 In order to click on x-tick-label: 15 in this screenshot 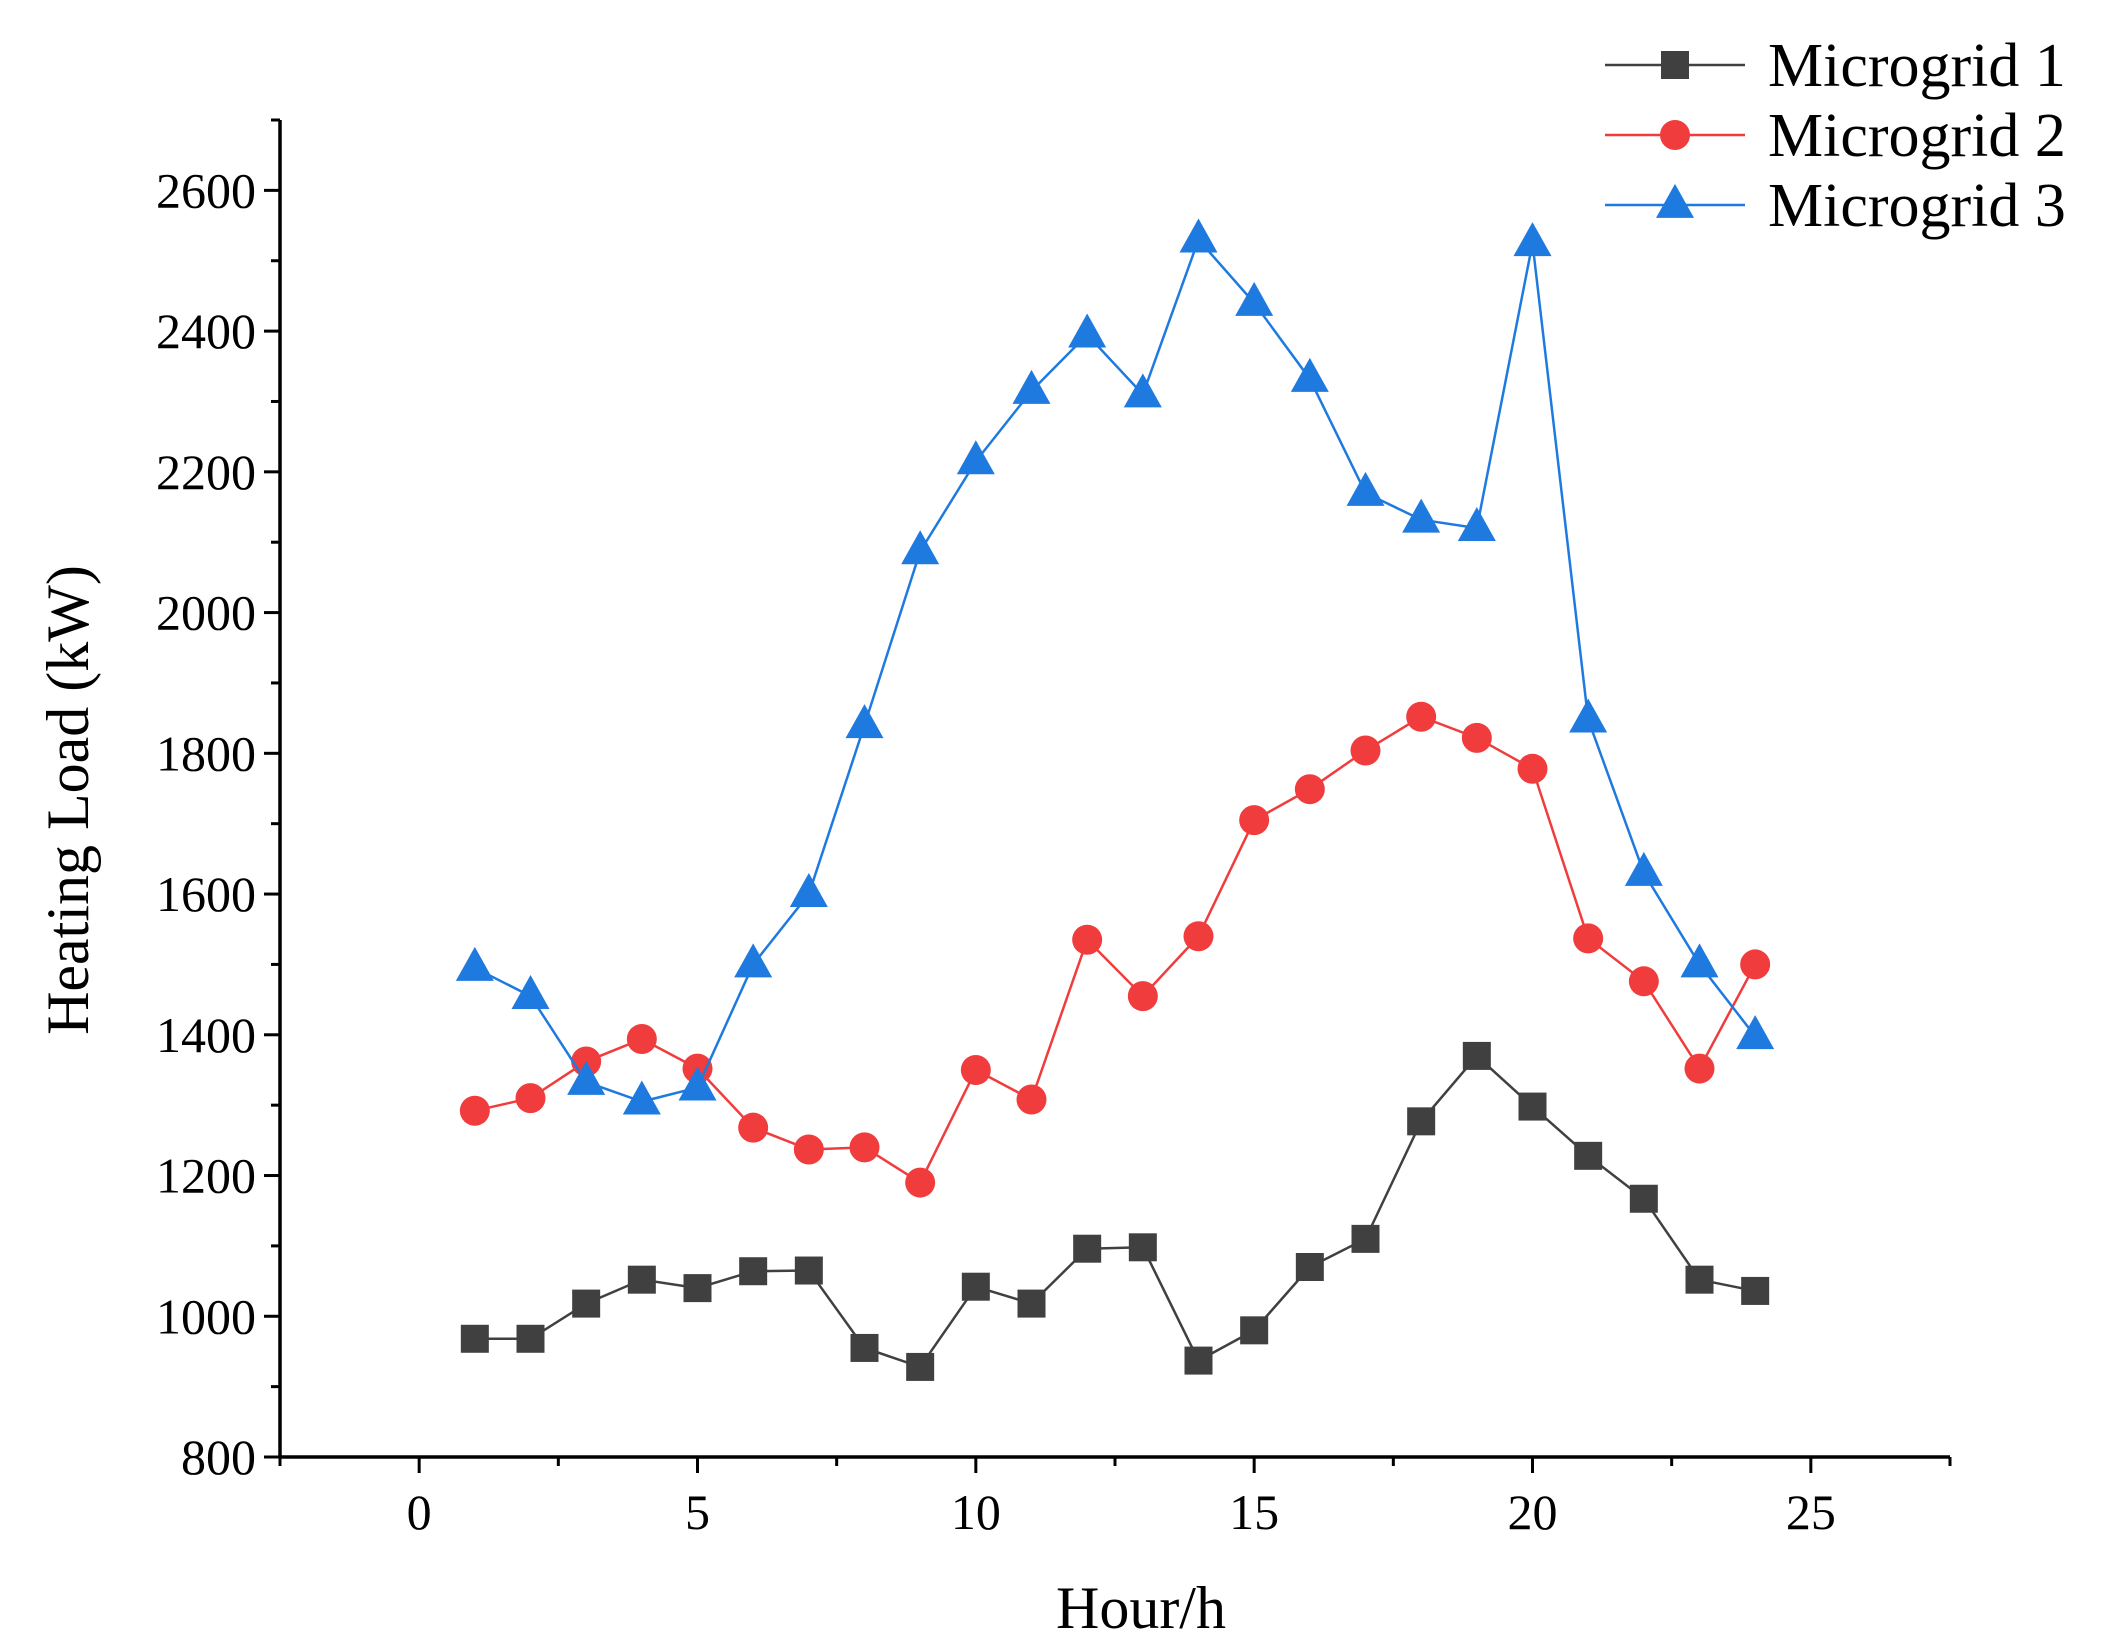, I will do `click(1254, 1512)`.